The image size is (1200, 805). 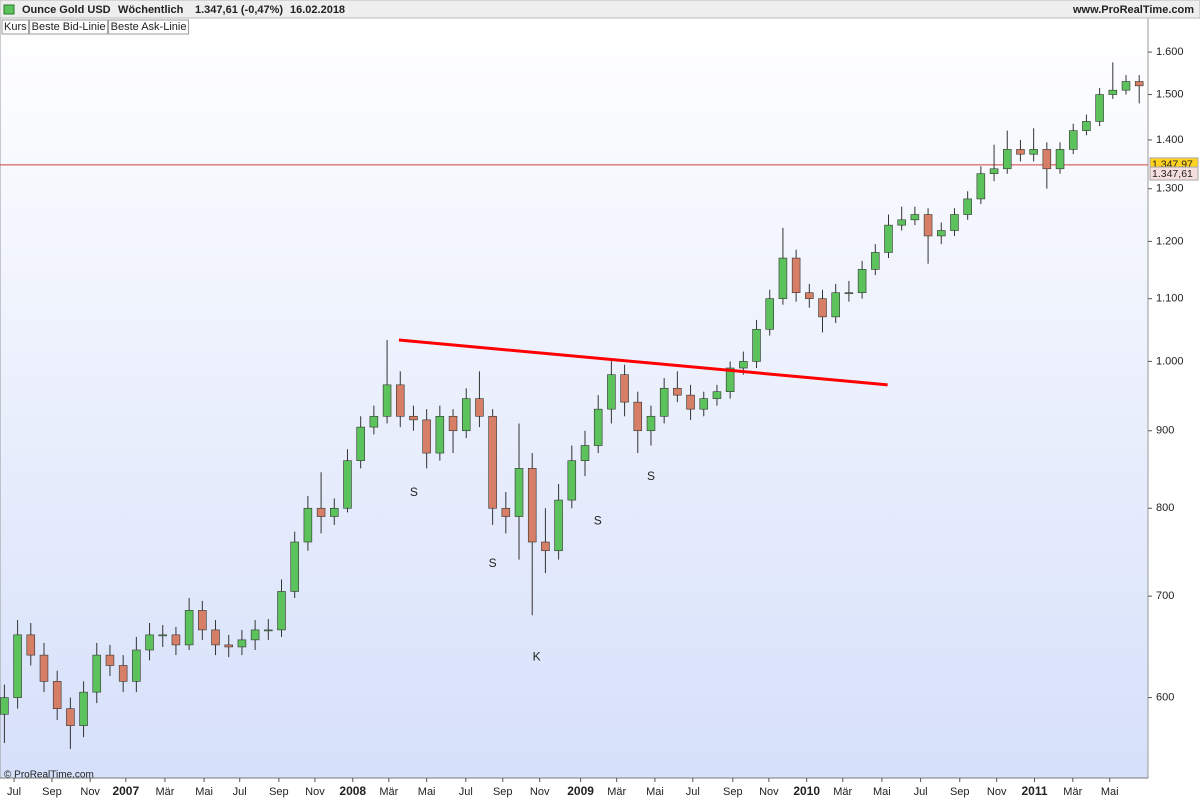 I want to click on y-tick-label: 1.500, so click(x=1170, y=94).